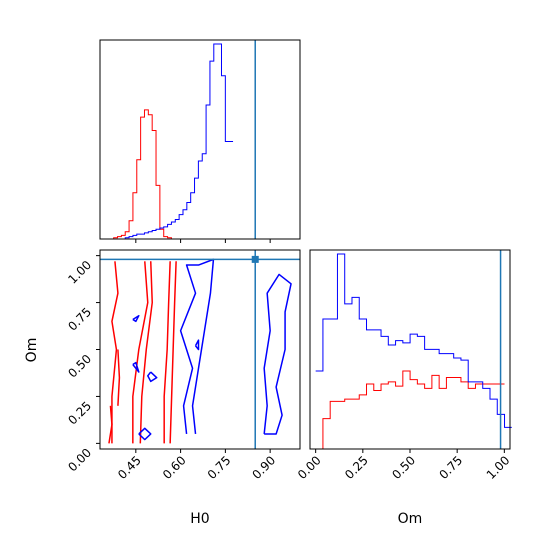  I want to click on hist-Om-x-ticks: 0.00 0.25 0.50 0.75 1.00, so click(403, 465).